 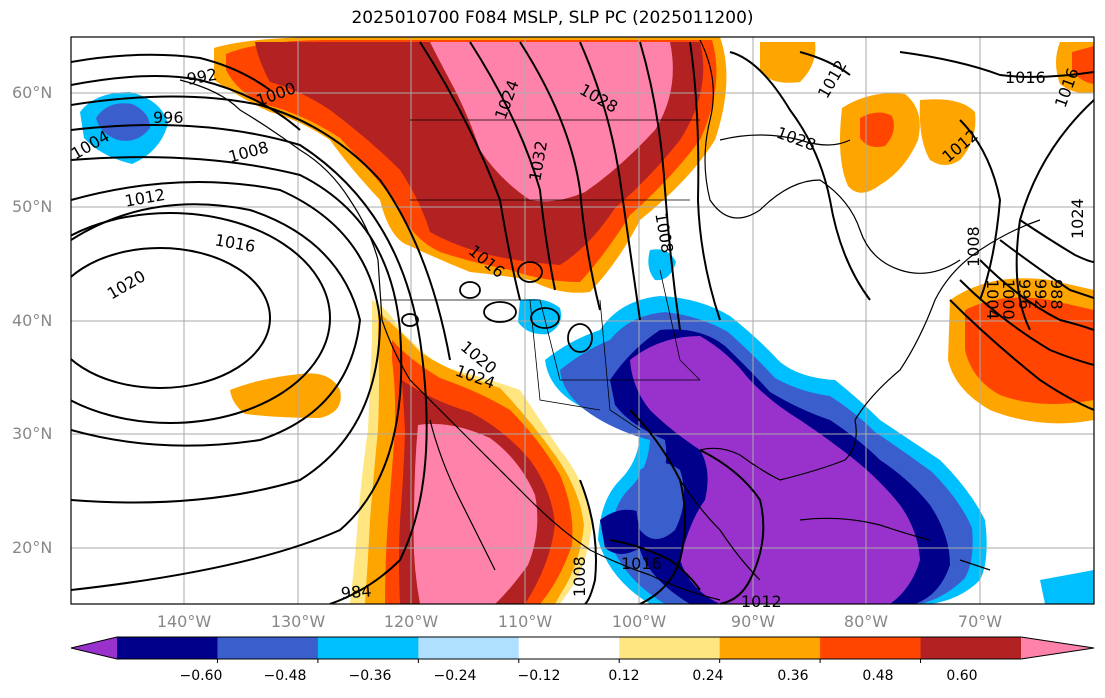 What do you see at coordinates (980, 621) in the screenshot?
I see `lon-label-70w: 70°W` at bounding box center [980, 621].